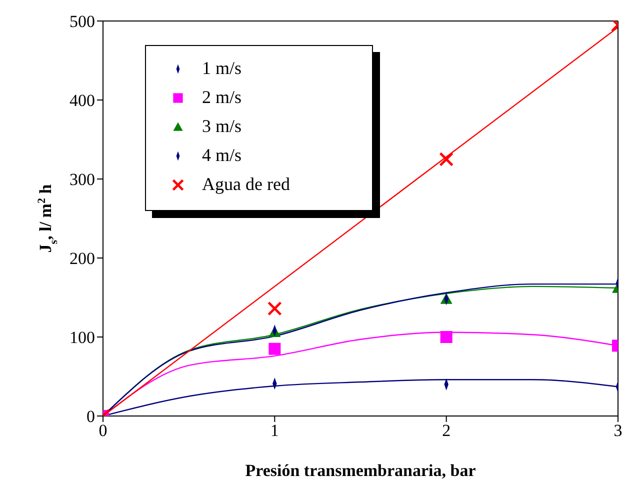 The height and width of the screenshot is (504, 627). What do you see at coordinates (618, 430) in the screenshot?
I see `x-tick-label: 3` at bounding box center [618, 430].